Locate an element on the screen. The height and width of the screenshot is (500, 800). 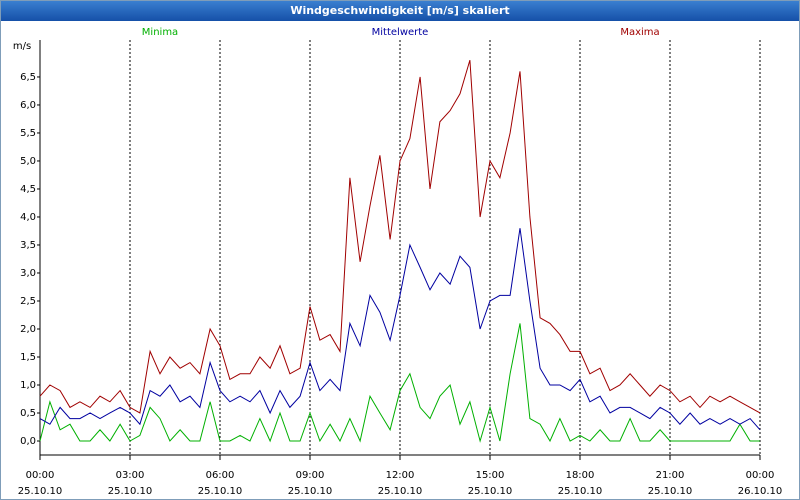
y-tick-label: 3,5 is located at coordinates (28, 245).